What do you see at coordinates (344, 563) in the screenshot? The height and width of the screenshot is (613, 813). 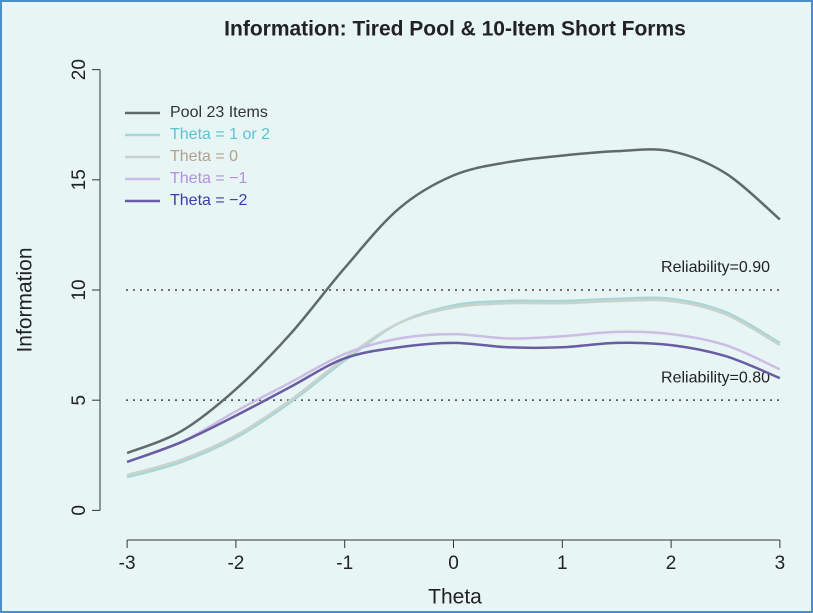 I see `x-tick-label: -1` at bounding box center [344, 563].